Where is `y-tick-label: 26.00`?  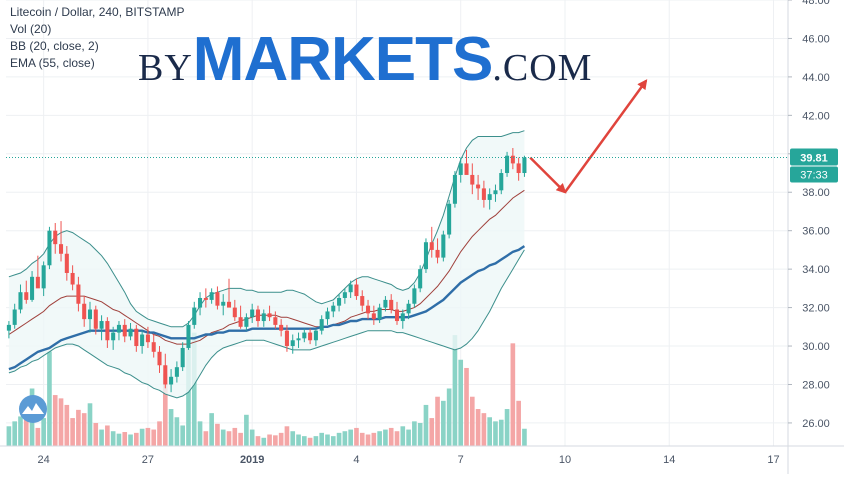
y-tick-label: 26.00 is located at coordinates (816, 424).